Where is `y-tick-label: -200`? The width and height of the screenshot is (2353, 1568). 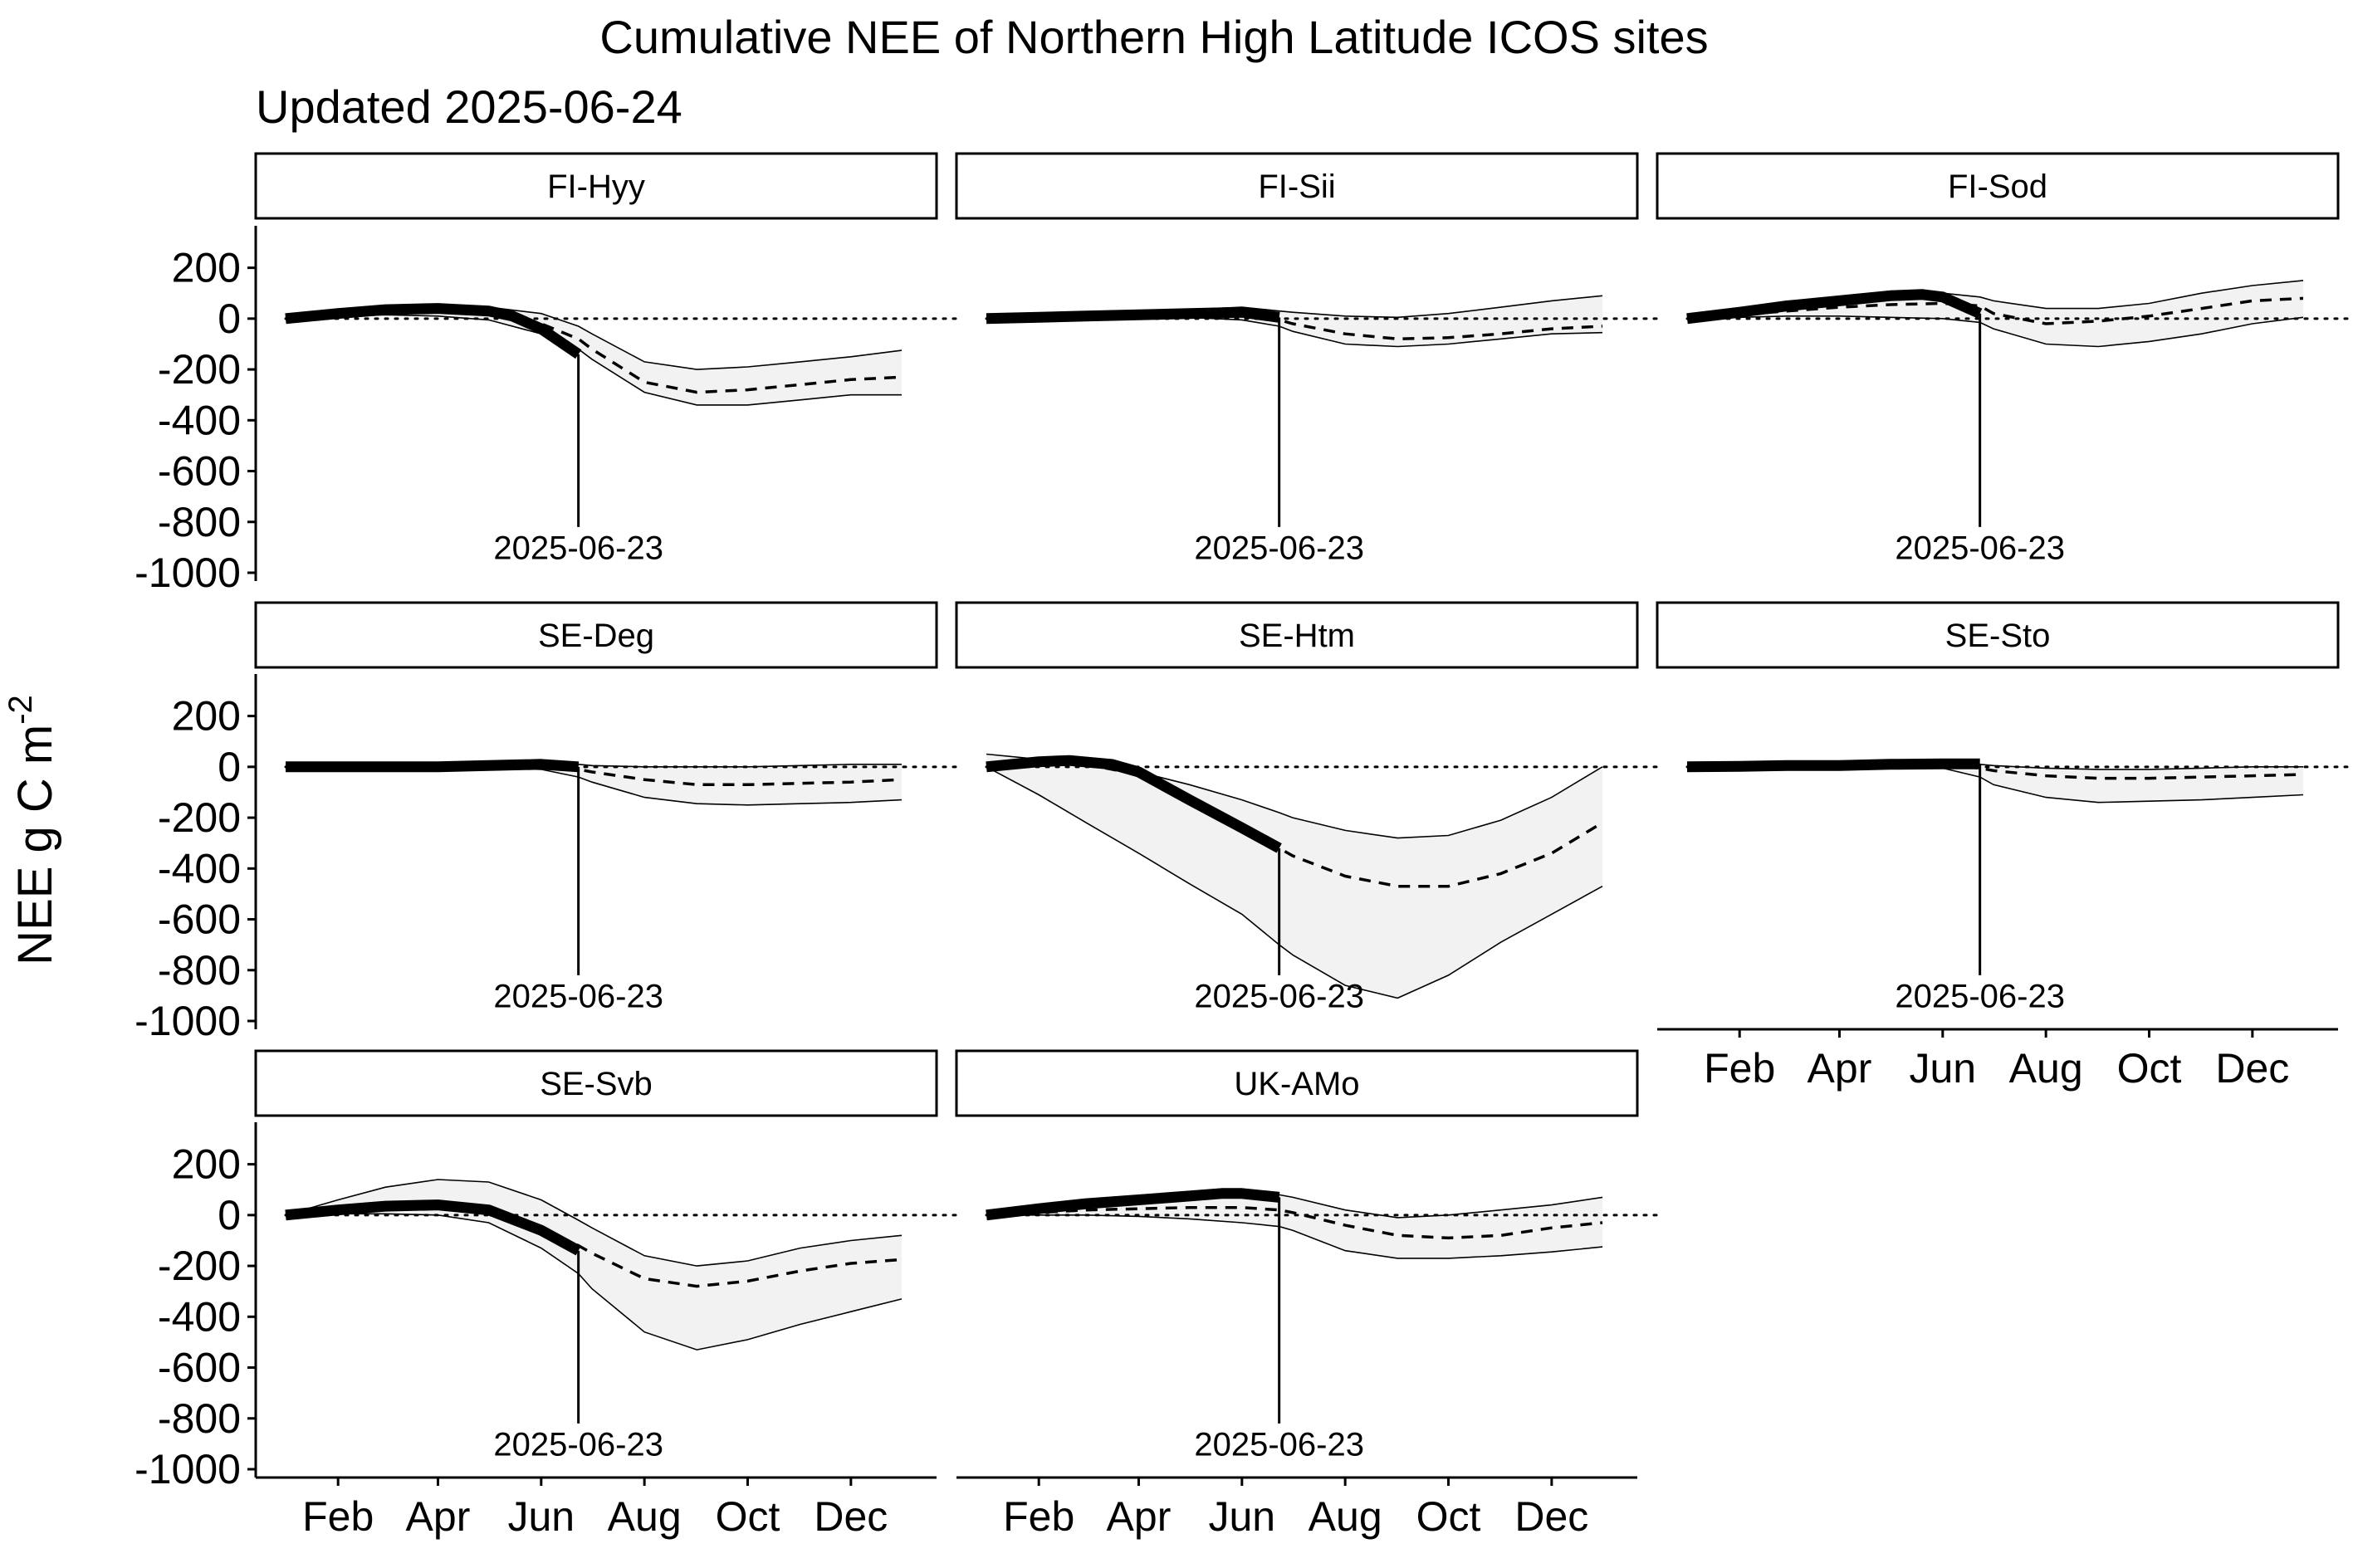
y-tick-label: -200 is located at coordinates (199, 1266).